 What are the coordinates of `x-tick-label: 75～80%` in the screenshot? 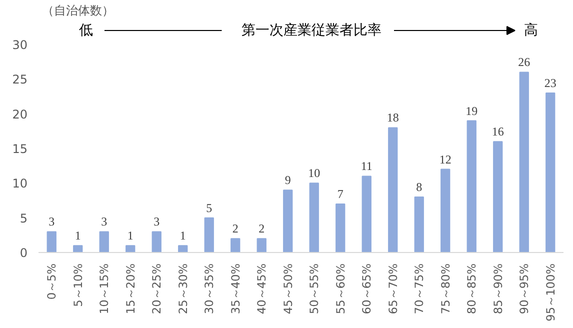 It's located at (445, 288).